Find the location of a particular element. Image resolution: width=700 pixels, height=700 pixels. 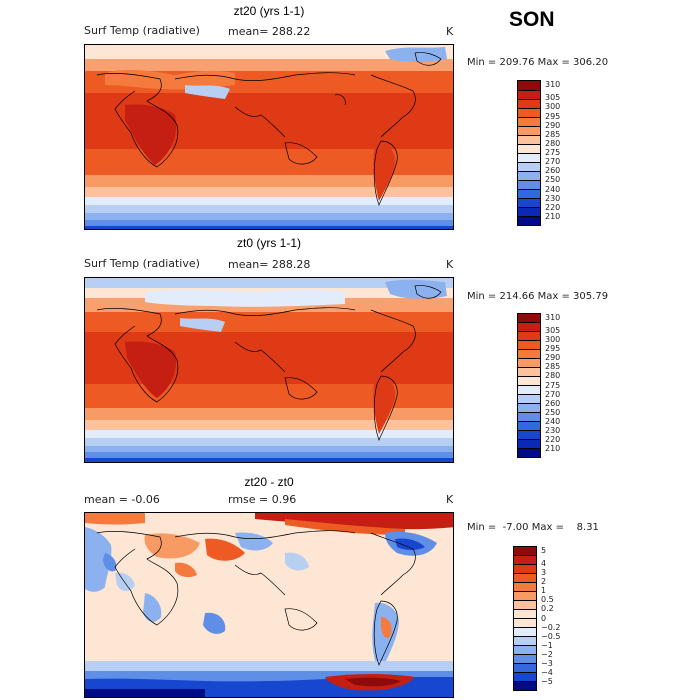

season-label: SON is located at coordinates (532, 19).